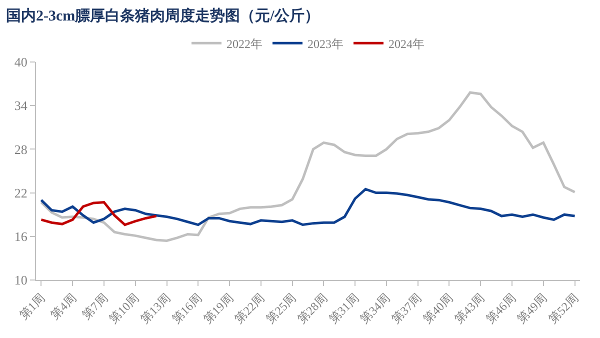  I want to click on x-tick-label: 第1周, so click(32, 306).